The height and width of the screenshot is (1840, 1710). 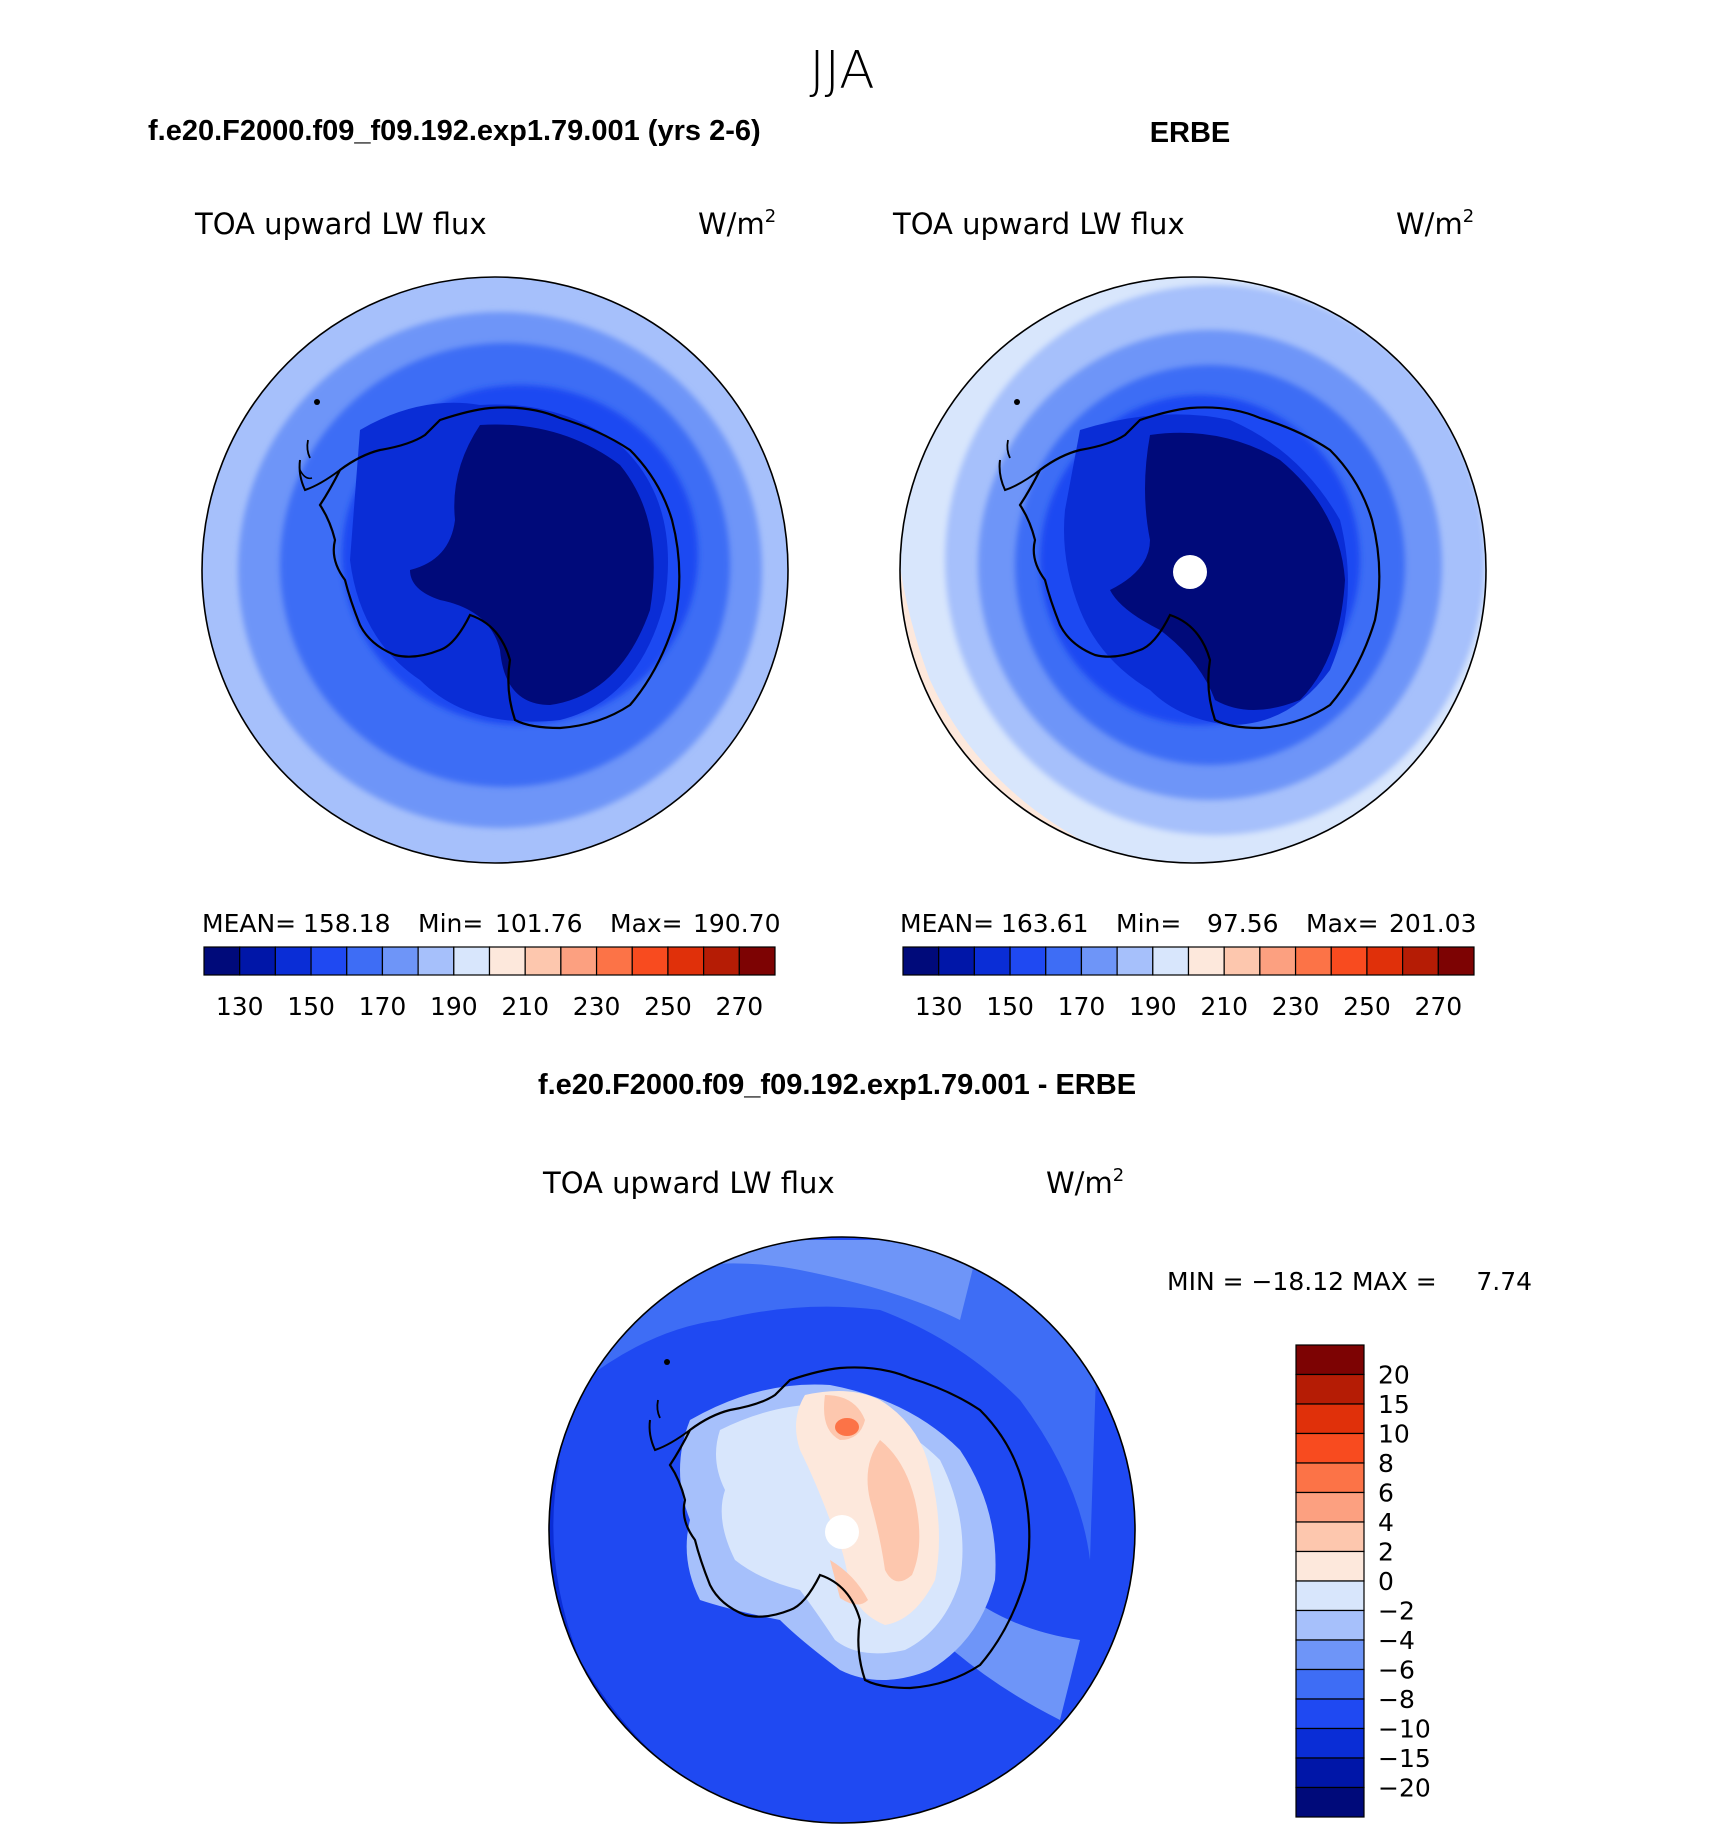 What do you see at coordinates (240, 1006) in the screenshot?
I see `model-colorbar-tick-label: 130` at bounding box center [240, 1006].